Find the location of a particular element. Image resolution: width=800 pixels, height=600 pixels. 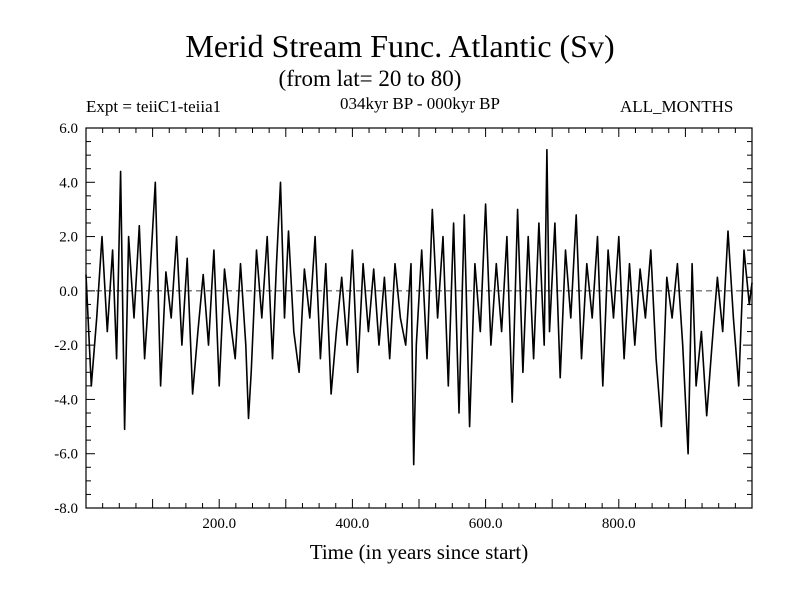

y-tick-label: -8.0 is located at coordinates (66, 509).